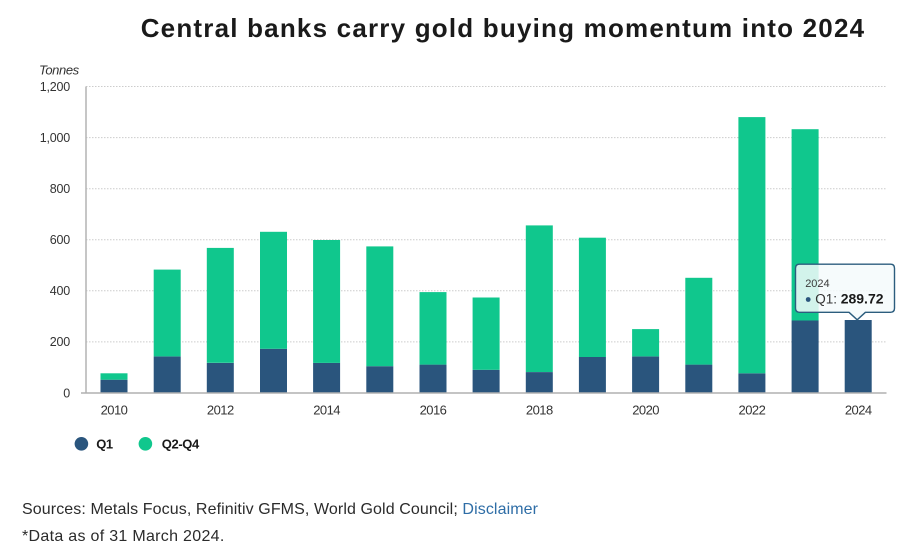  What do you see at coordinates (220, 409) in the screenshot?
I see `svg-text: 2012` at bounding box center [220, 409].